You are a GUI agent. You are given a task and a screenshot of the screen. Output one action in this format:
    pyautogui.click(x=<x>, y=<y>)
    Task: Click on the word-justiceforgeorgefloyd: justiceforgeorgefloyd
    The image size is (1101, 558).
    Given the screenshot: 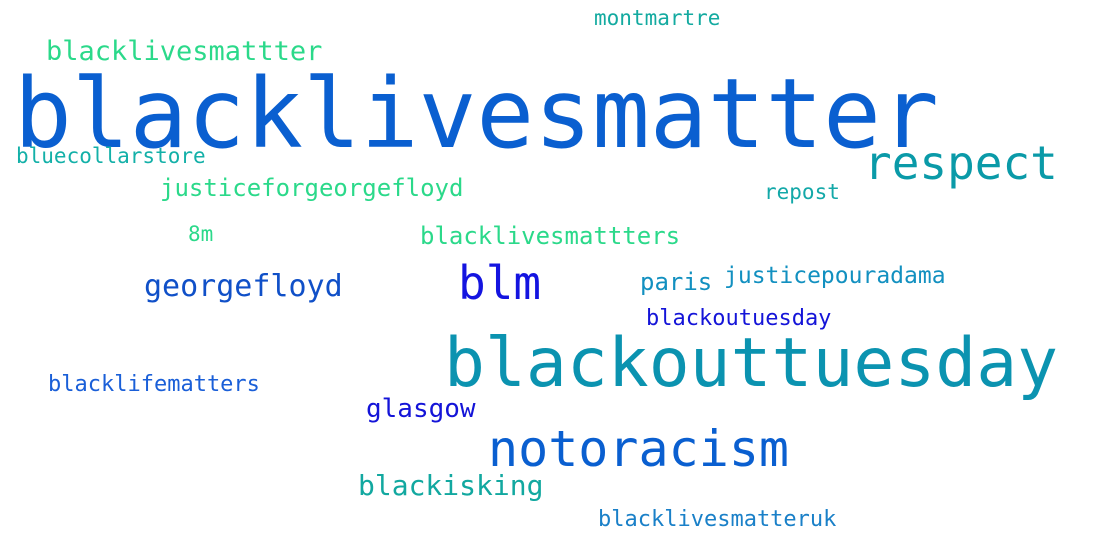 What is the action you would take?
    pyautogui.click(x=312, y=188)
    